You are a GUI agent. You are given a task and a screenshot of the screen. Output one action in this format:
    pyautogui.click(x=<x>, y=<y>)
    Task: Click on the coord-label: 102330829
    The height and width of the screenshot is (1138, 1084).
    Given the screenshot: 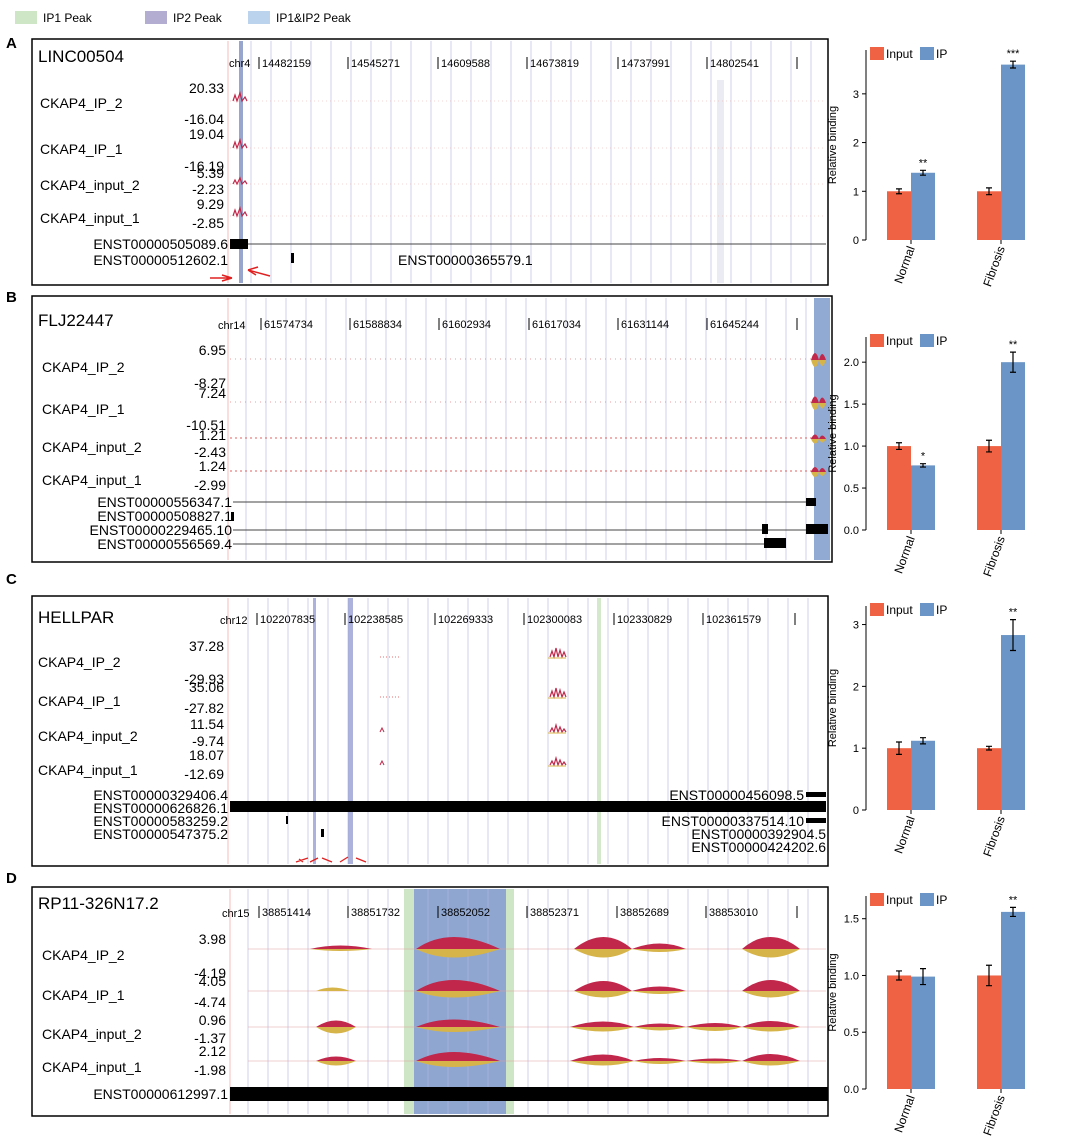 What is the action you would take?
    pyautogui.click(x=644, y=620)
    